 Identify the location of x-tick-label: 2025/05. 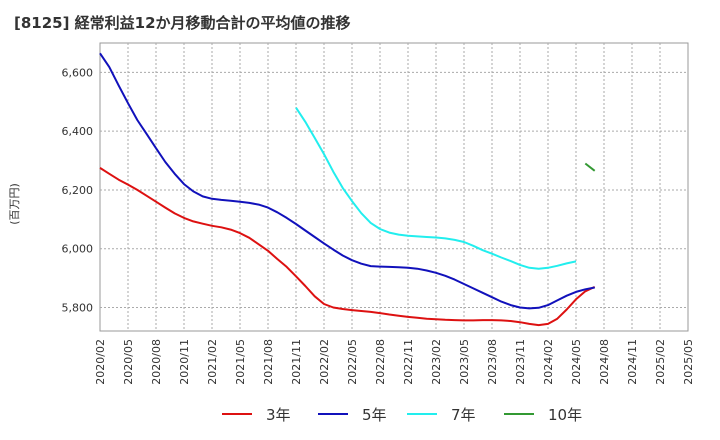
(688, 362).